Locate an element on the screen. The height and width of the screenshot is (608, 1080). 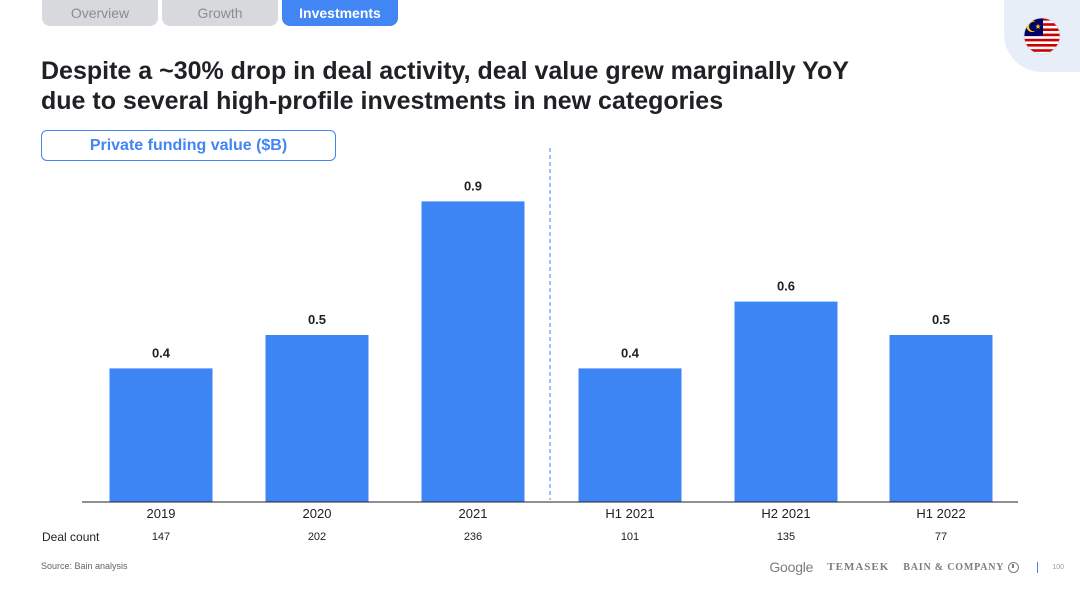
category-label: 2021 is located at coordinates (473, 513).